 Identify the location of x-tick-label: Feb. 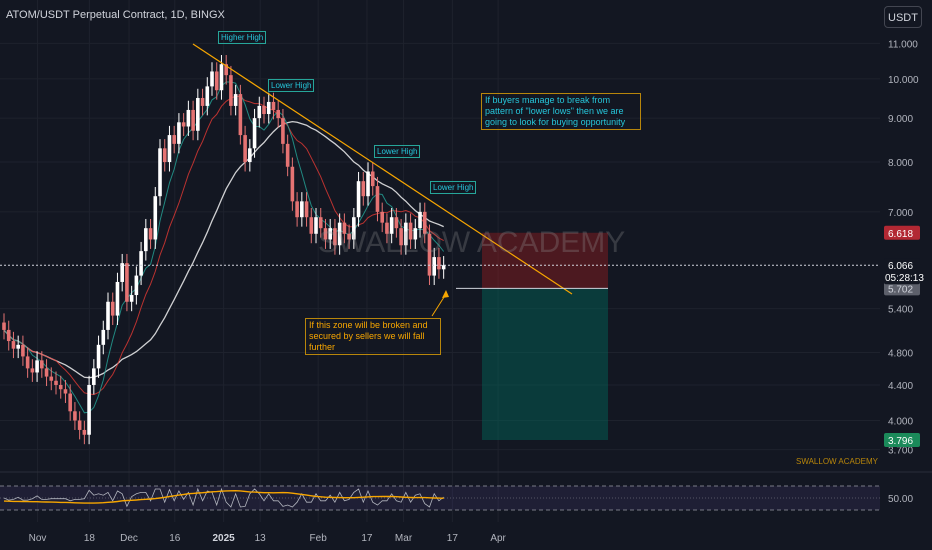
(319, 538).